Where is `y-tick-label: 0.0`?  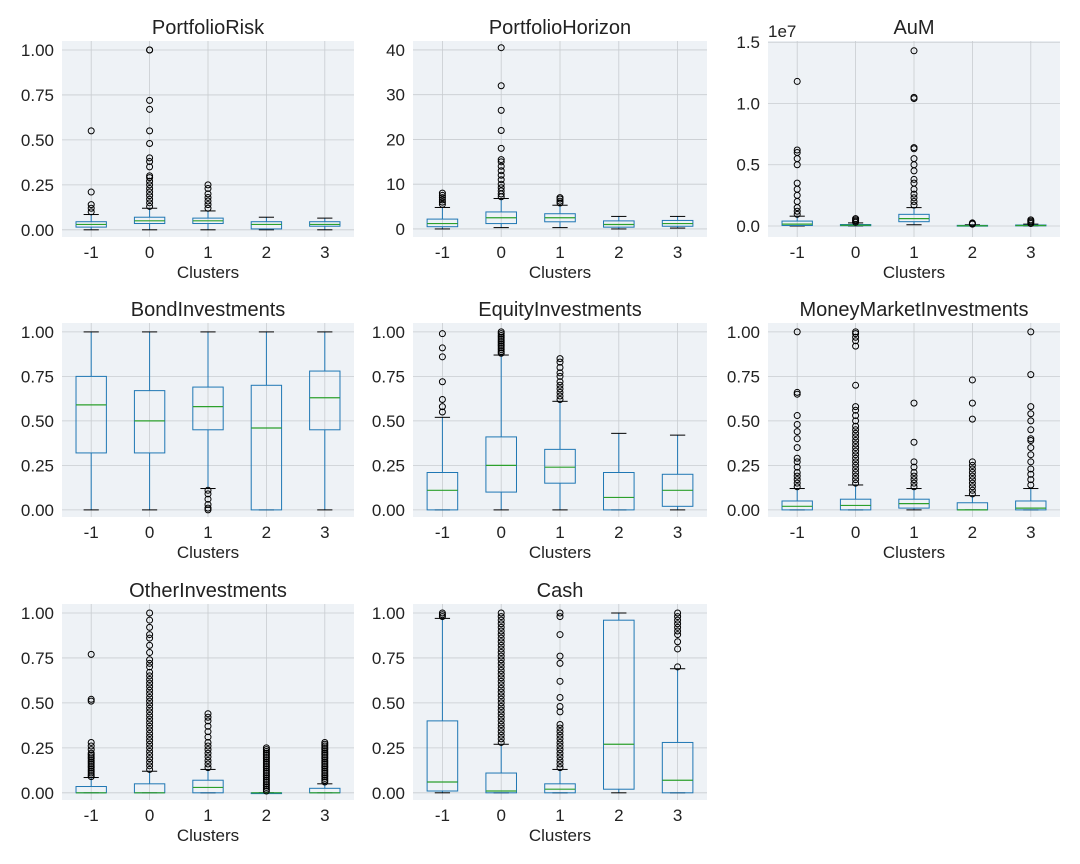
y-tick-label: 0.0 is located at coordinates (748, 226).